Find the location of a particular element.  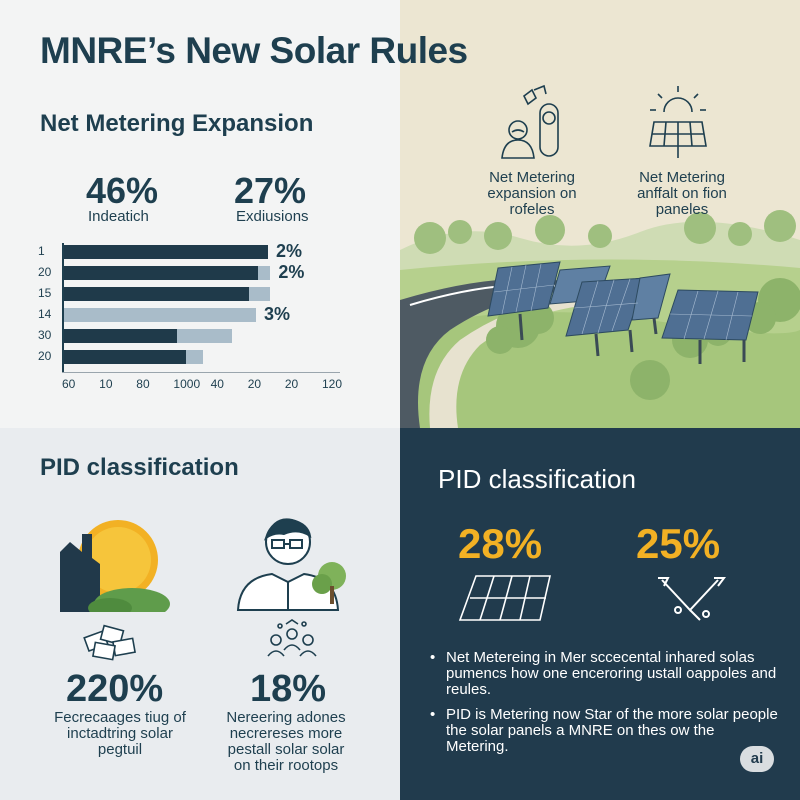

bar-row: 14 3% is located at coordinates (200, 314).